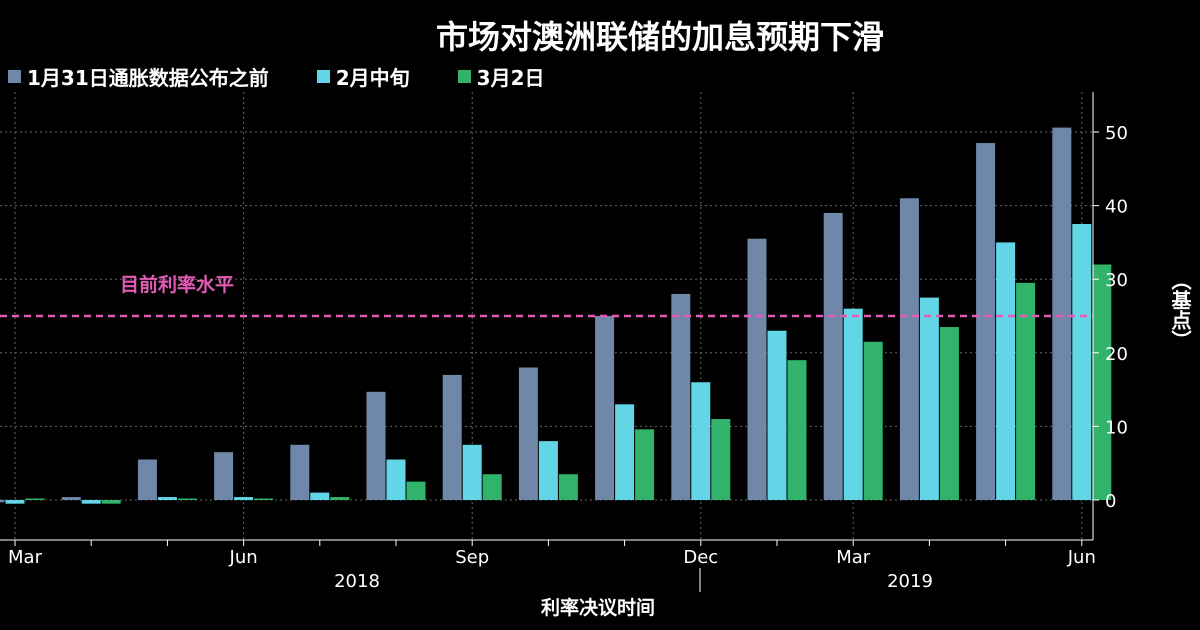 The height and width of the screenshot is (630, 1200). I want to click on year-label-2018: 2018, so click(357, 581).